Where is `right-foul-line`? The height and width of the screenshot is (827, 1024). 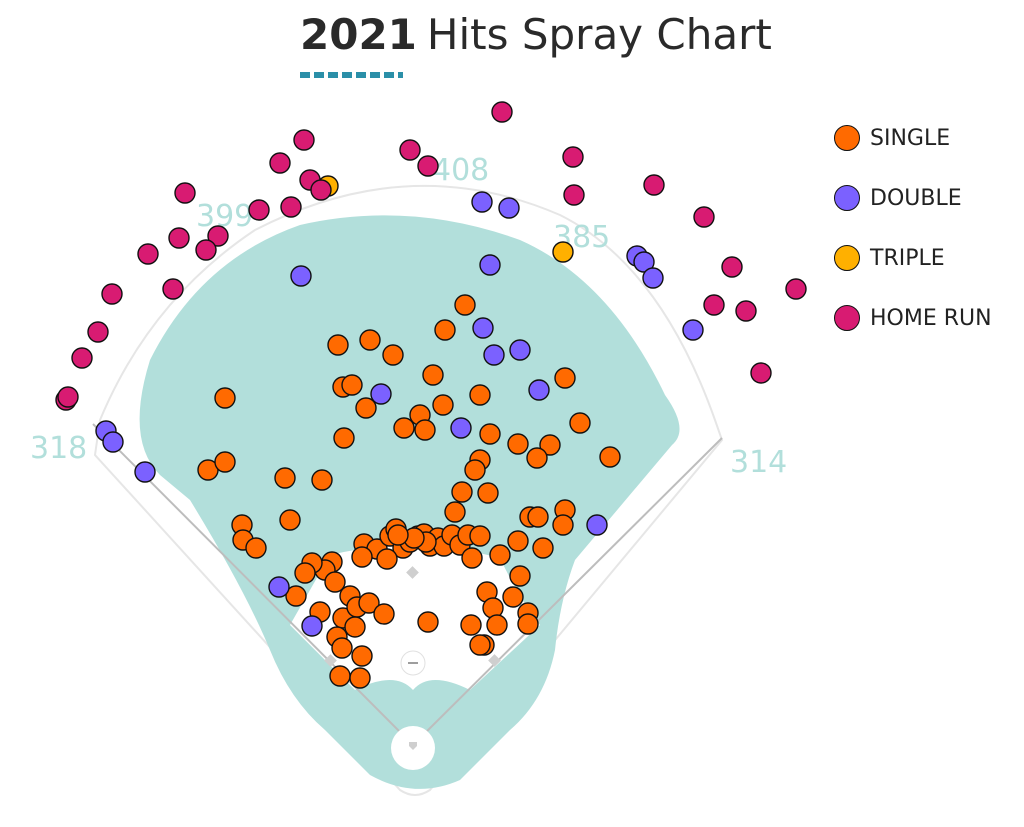 right-foul-line is located at coordinates (567, 591).